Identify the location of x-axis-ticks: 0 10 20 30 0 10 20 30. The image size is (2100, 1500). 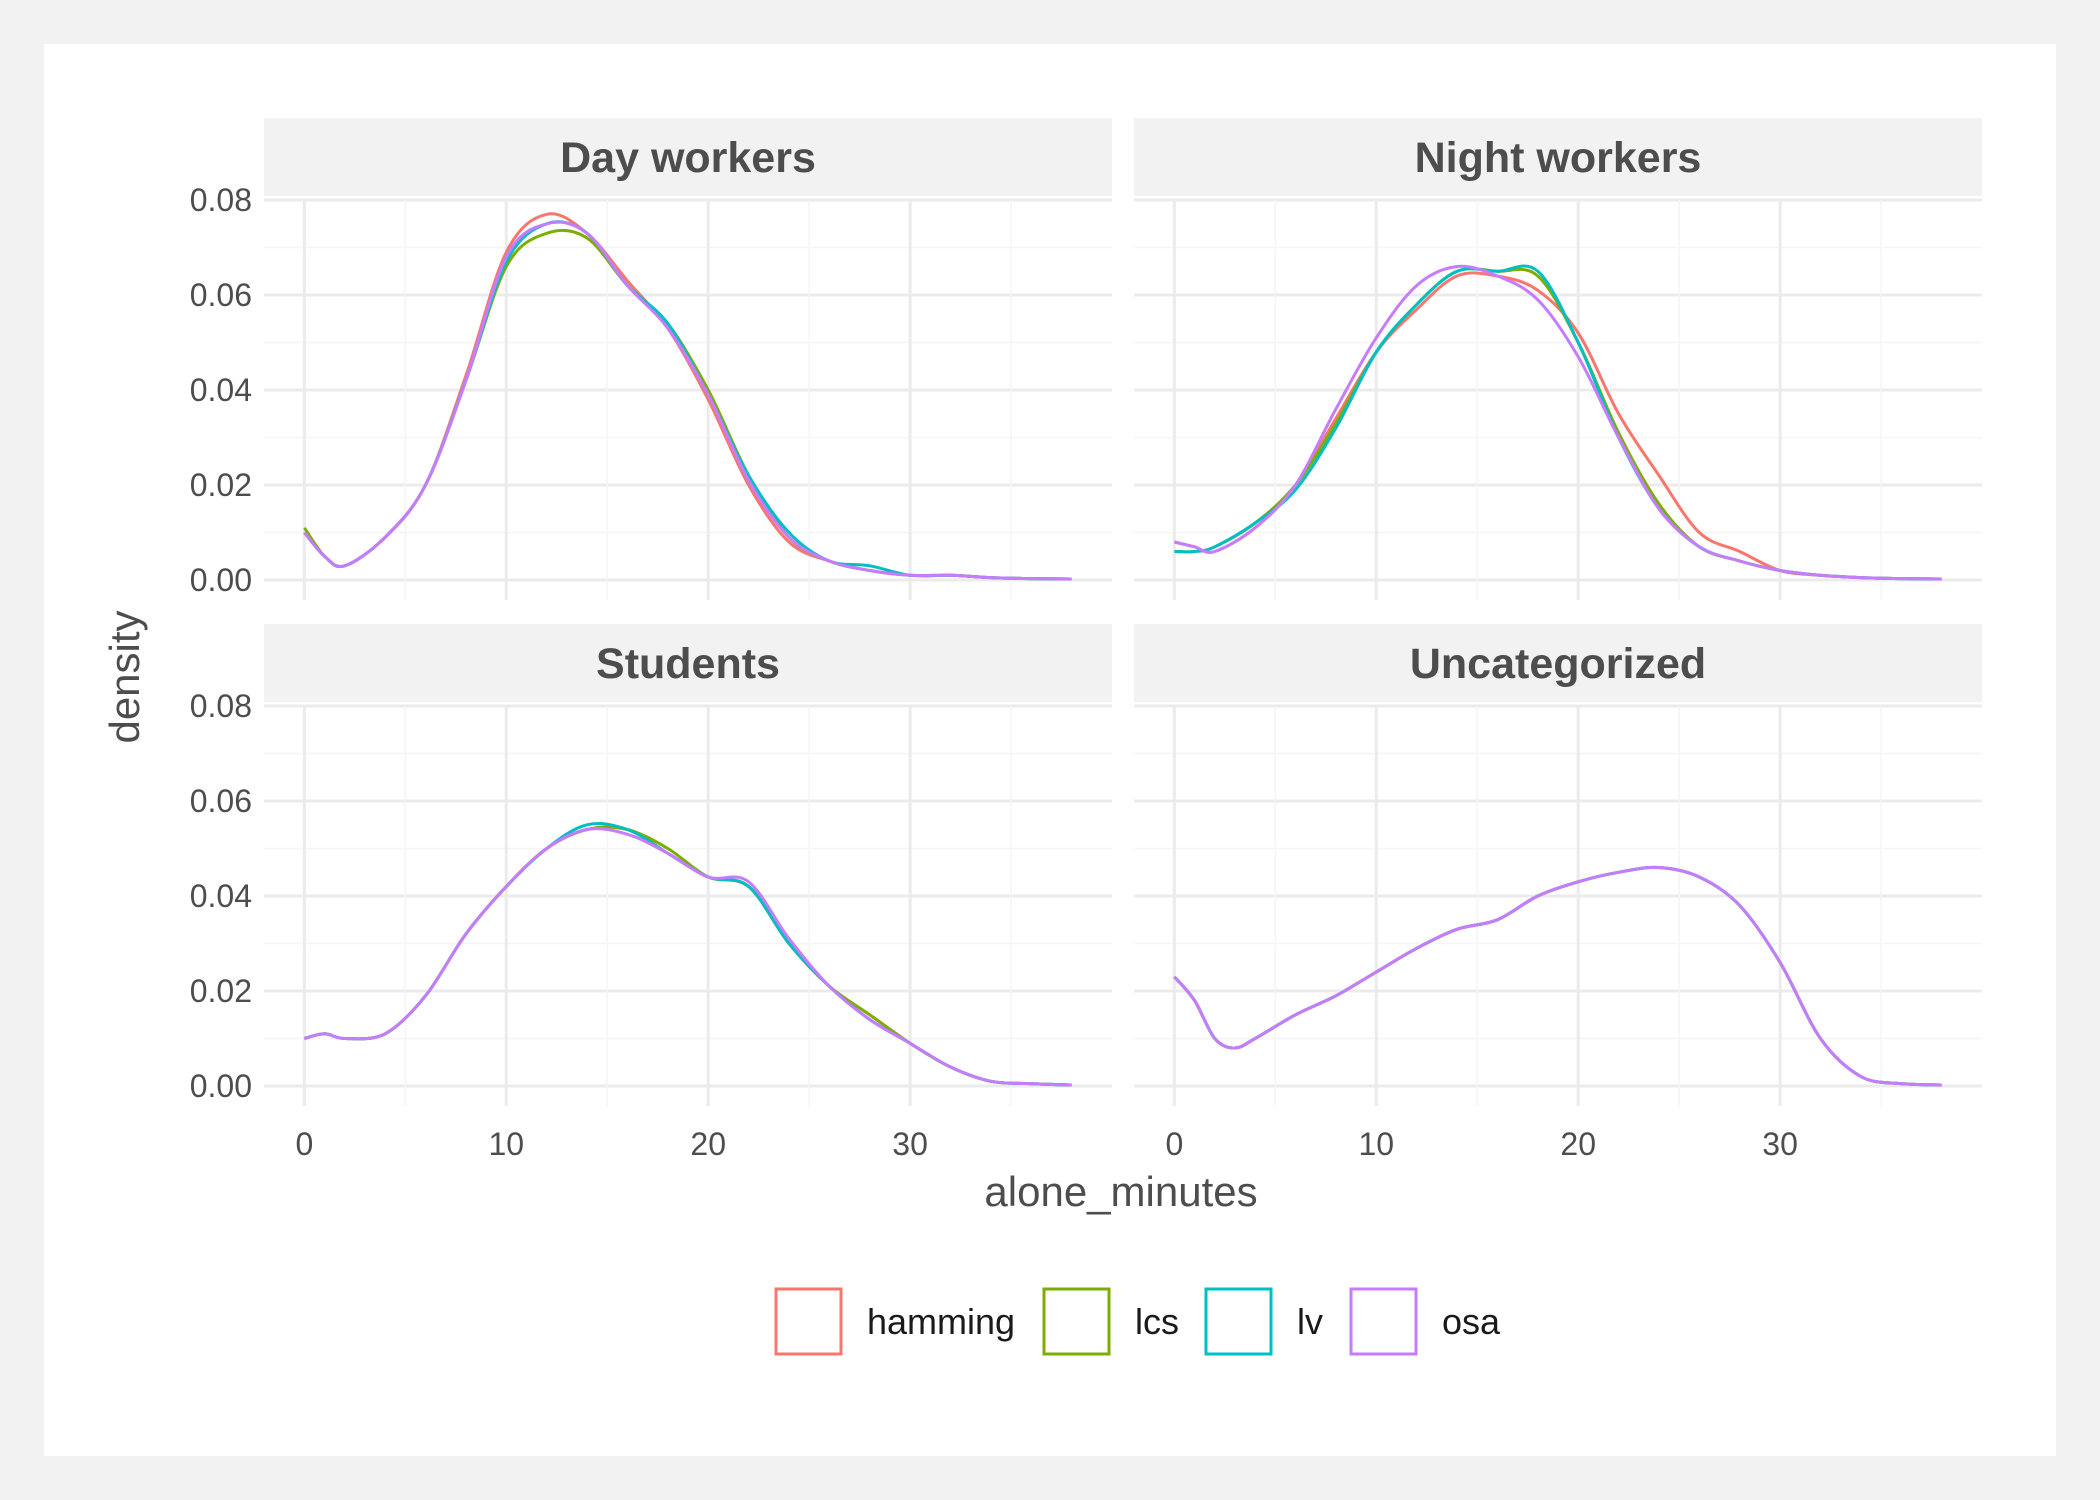
(1046, 1144).